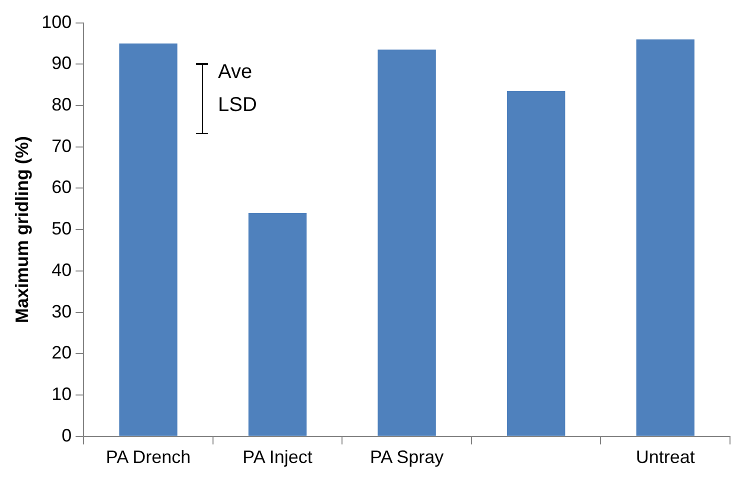 This screenshot has height=480, width=748. I want to click on x-tick-label: PA Drench, so click(148, 457).